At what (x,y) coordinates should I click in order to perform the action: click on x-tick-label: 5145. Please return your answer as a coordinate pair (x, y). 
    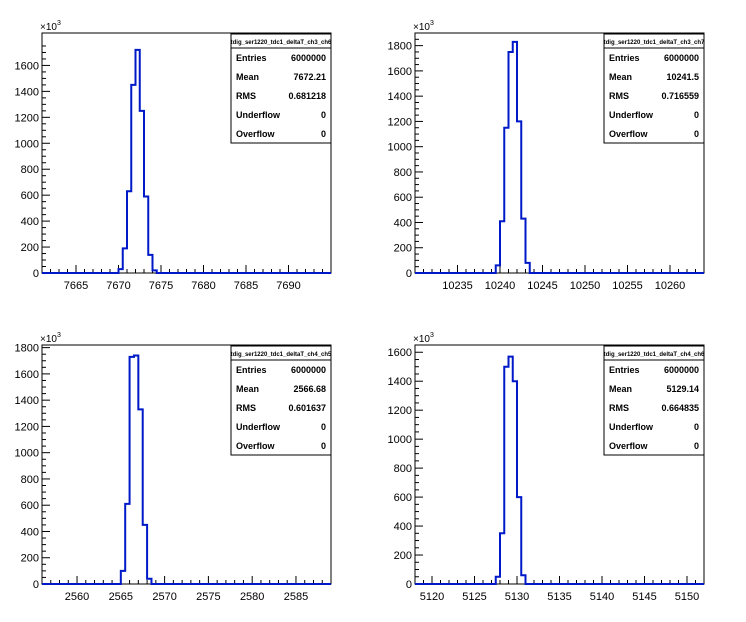
    Looking at the image, I should click on (644, 597).